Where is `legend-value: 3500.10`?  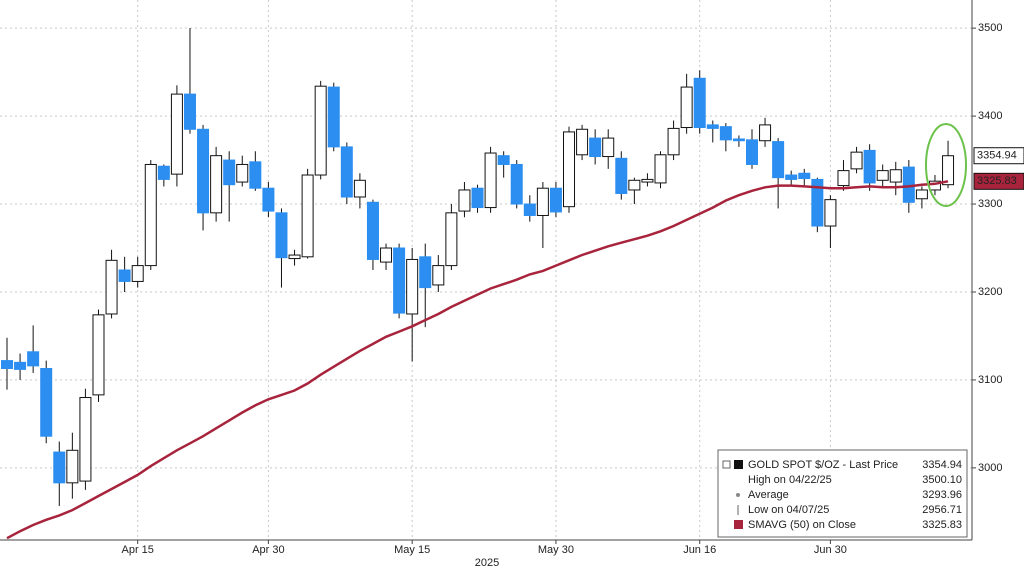 legend-value: 3500.10 is located at coordinates (942, 480).